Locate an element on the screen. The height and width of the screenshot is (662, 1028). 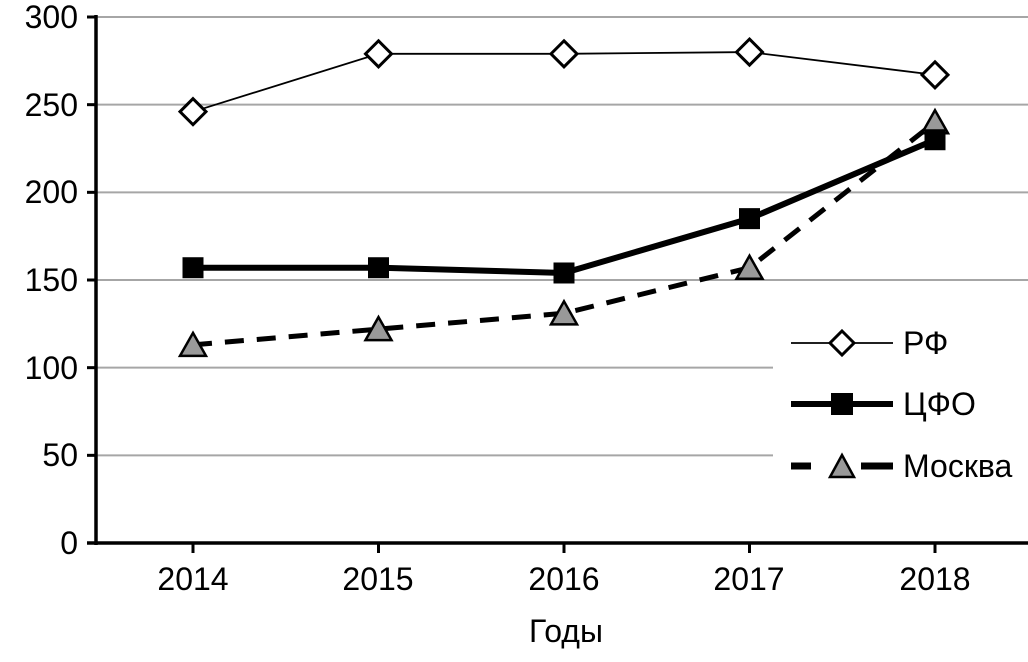
legend-item-rf: РФ is located at coordinates (900, 343).